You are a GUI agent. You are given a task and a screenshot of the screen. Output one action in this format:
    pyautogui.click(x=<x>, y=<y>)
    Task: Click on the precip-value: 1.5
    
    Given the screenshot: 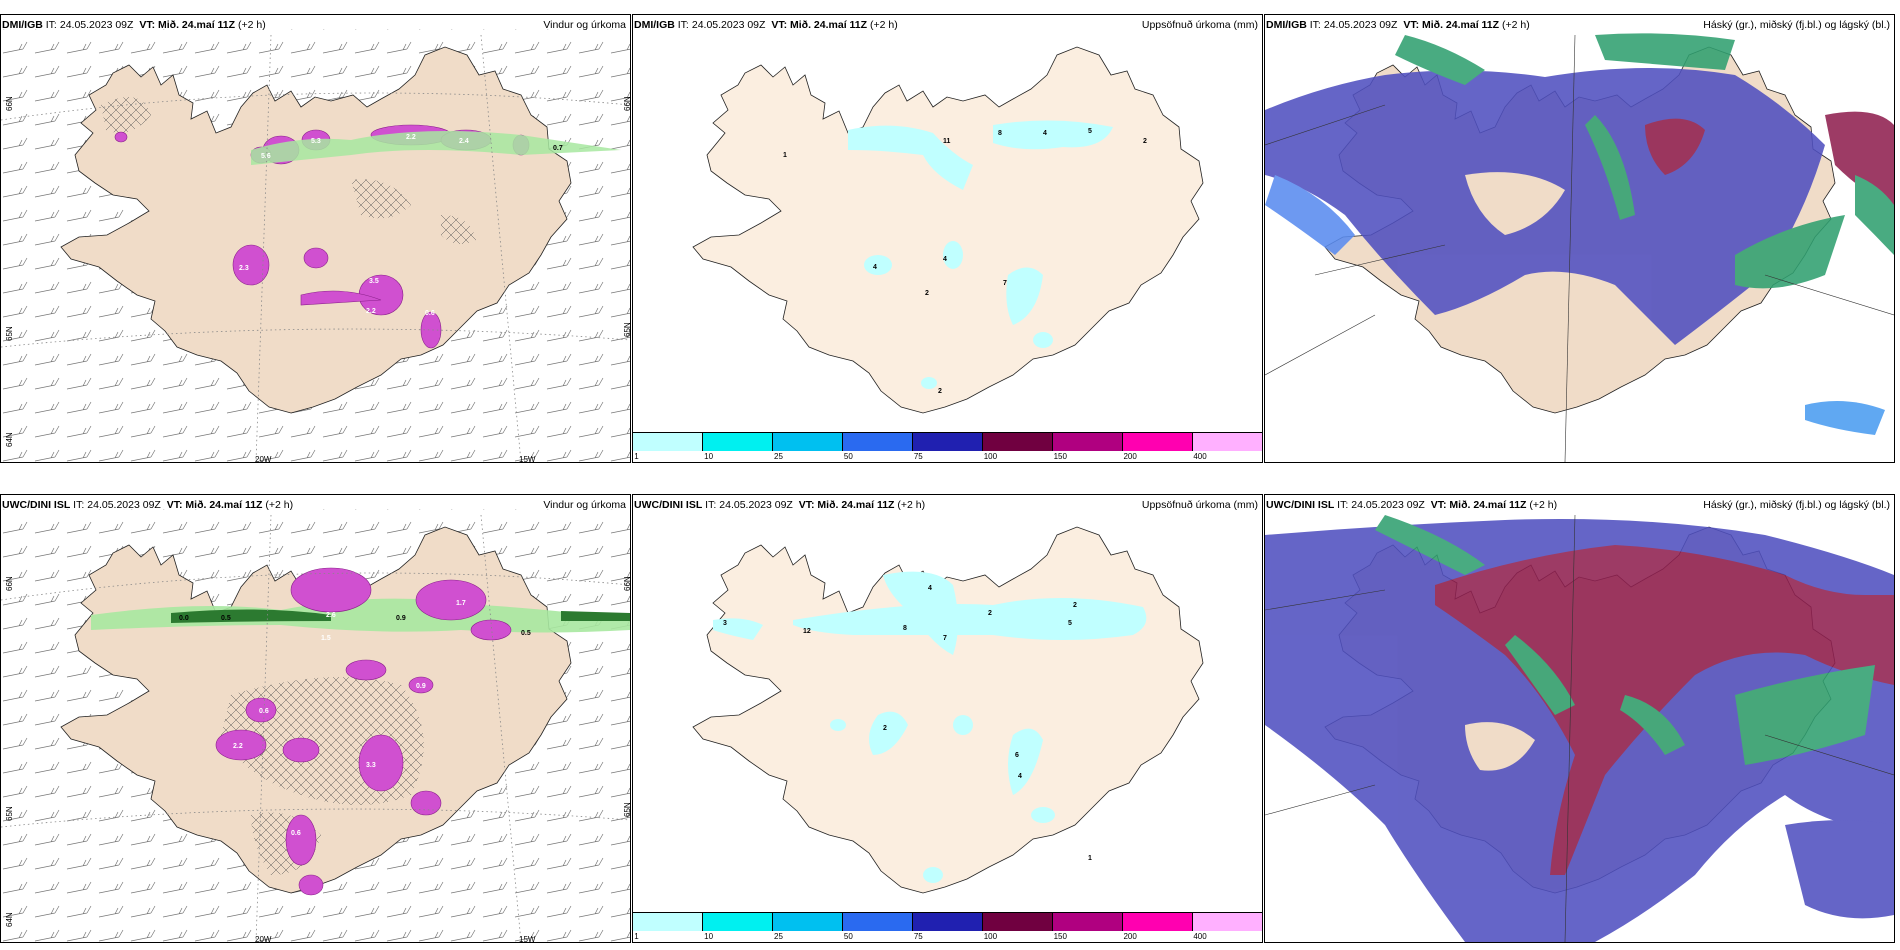 What is the action you would take?
    pyautogui.click(x=326, y=638)
    